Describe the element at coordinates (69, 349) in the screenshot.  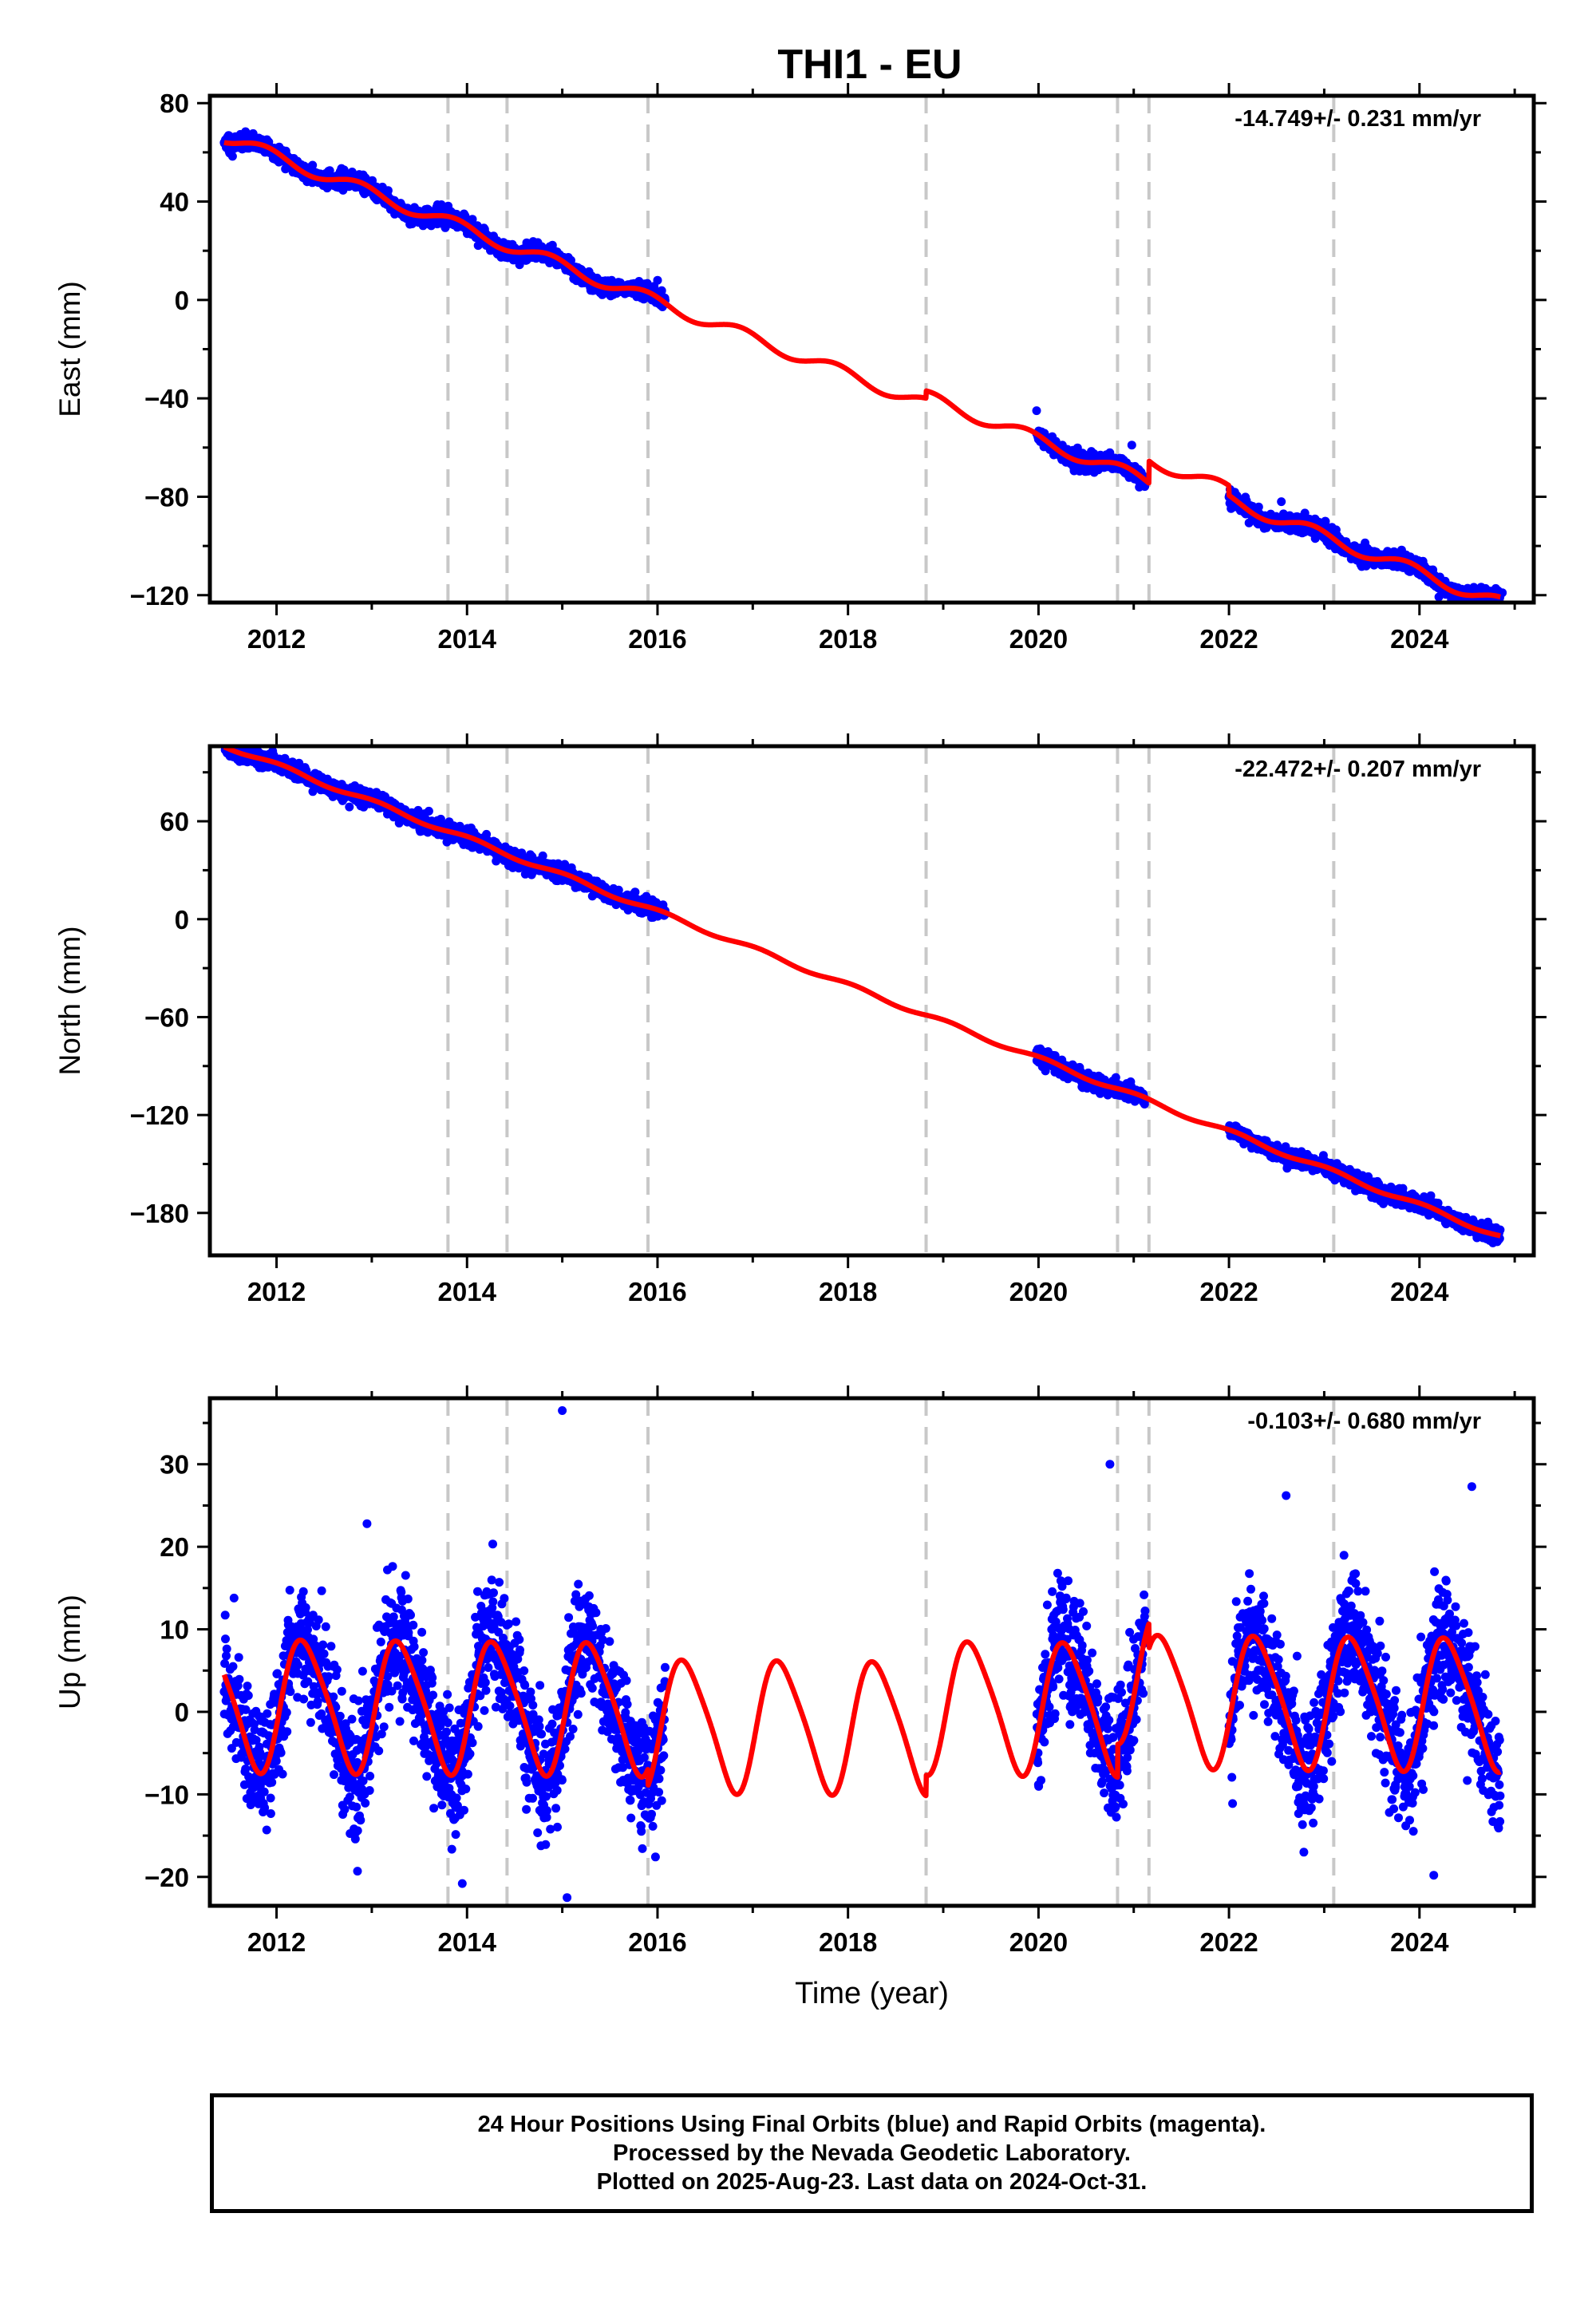
I see `east-y-axis-label: East (mm)` at that location.